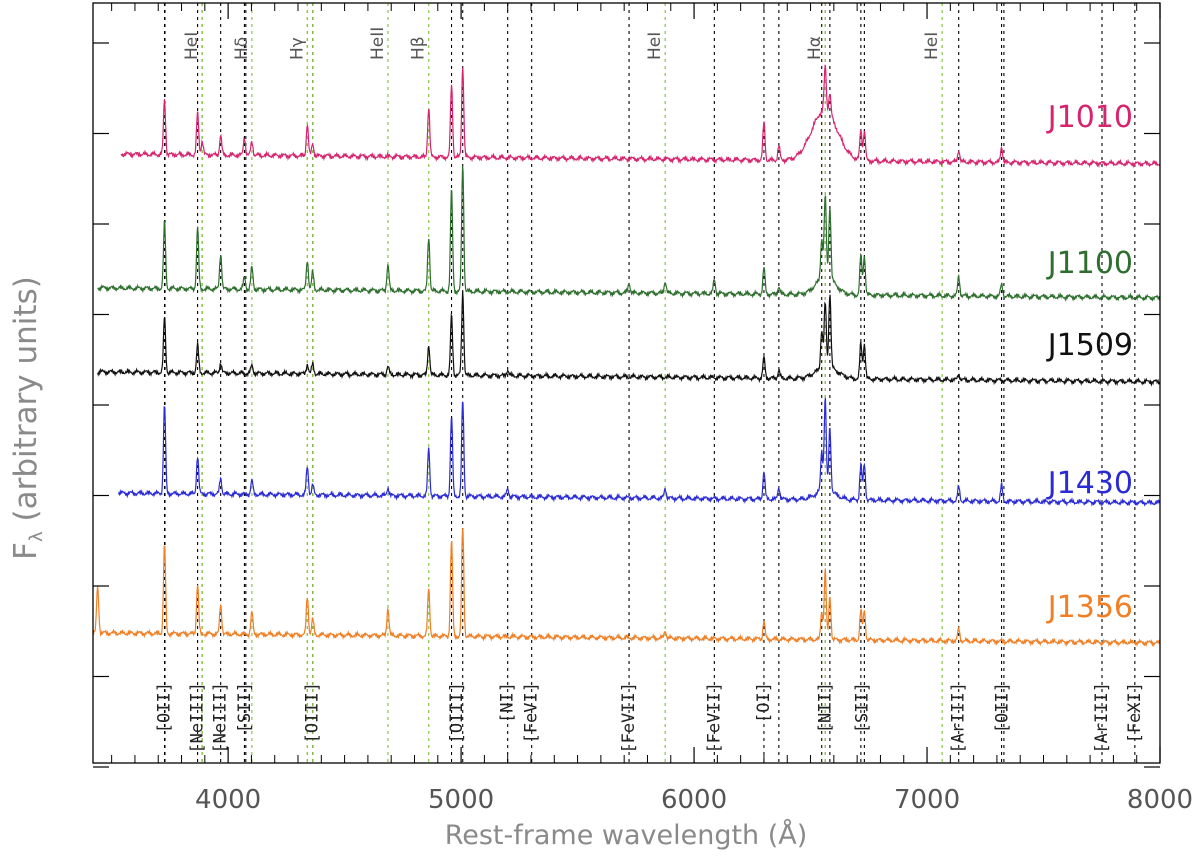  I want to click on x-tick-label: 5000, so click(461, 800).